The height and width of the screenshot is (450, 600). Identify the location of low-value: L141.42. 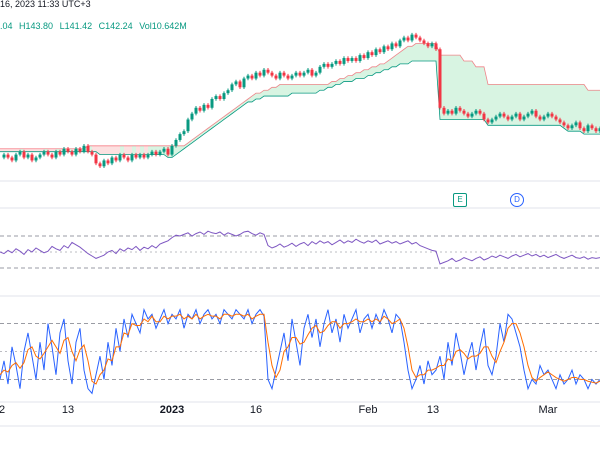
(76, 26).